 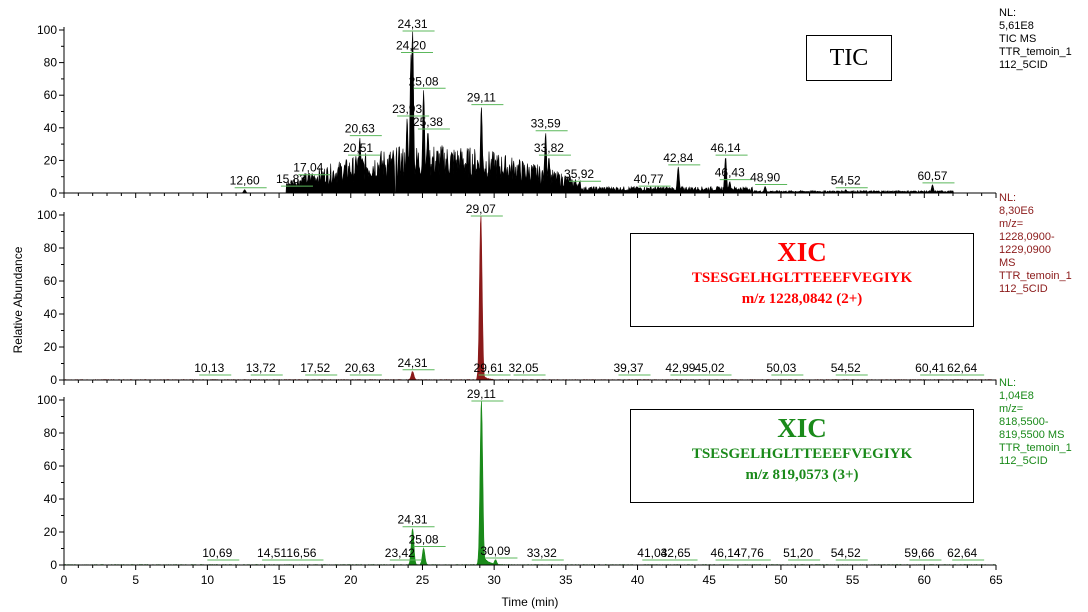 I want to click on x-tick-label: 25, so click(x=423, y=580).